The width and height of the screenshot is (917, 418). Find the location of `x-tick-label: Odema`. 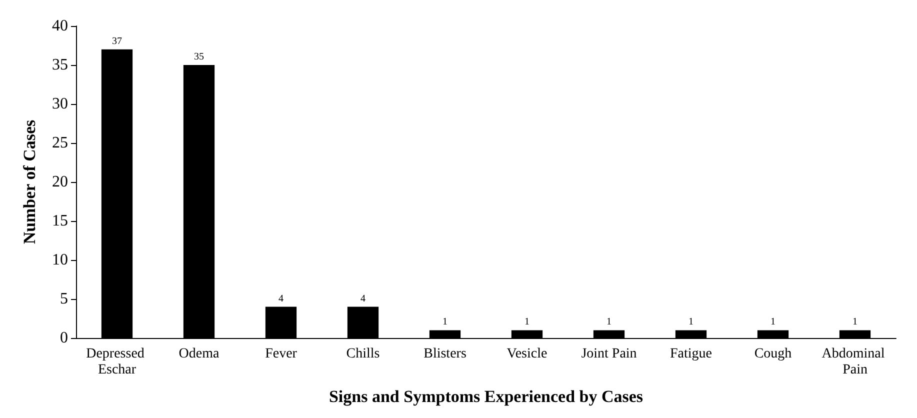

x-tick-label: Odema is located at coordinates (199, 354).